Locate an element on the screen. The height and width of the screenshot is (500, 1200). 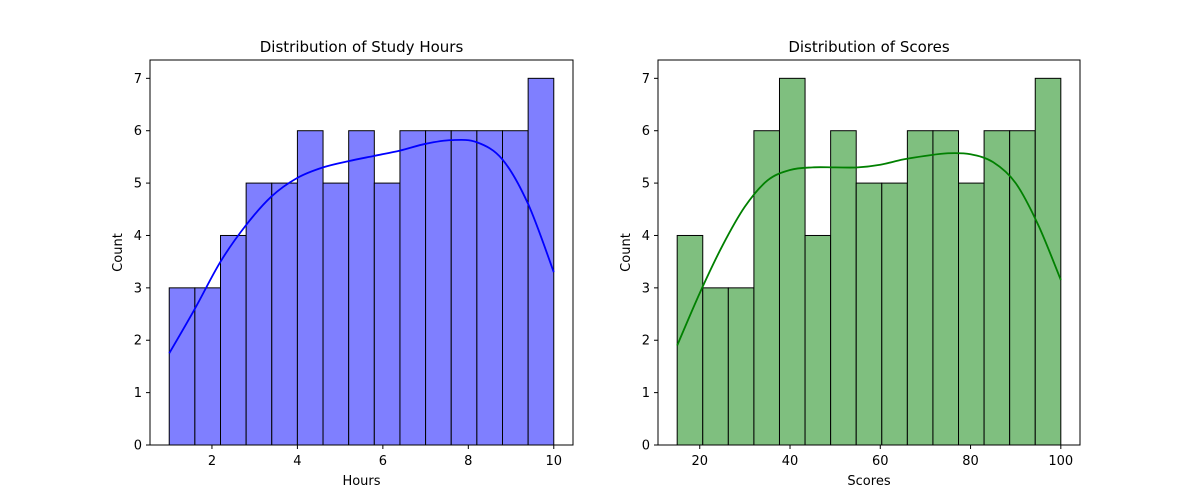
chart-2-y-tick-label-5: 4 is located at coordinates (646, 236).